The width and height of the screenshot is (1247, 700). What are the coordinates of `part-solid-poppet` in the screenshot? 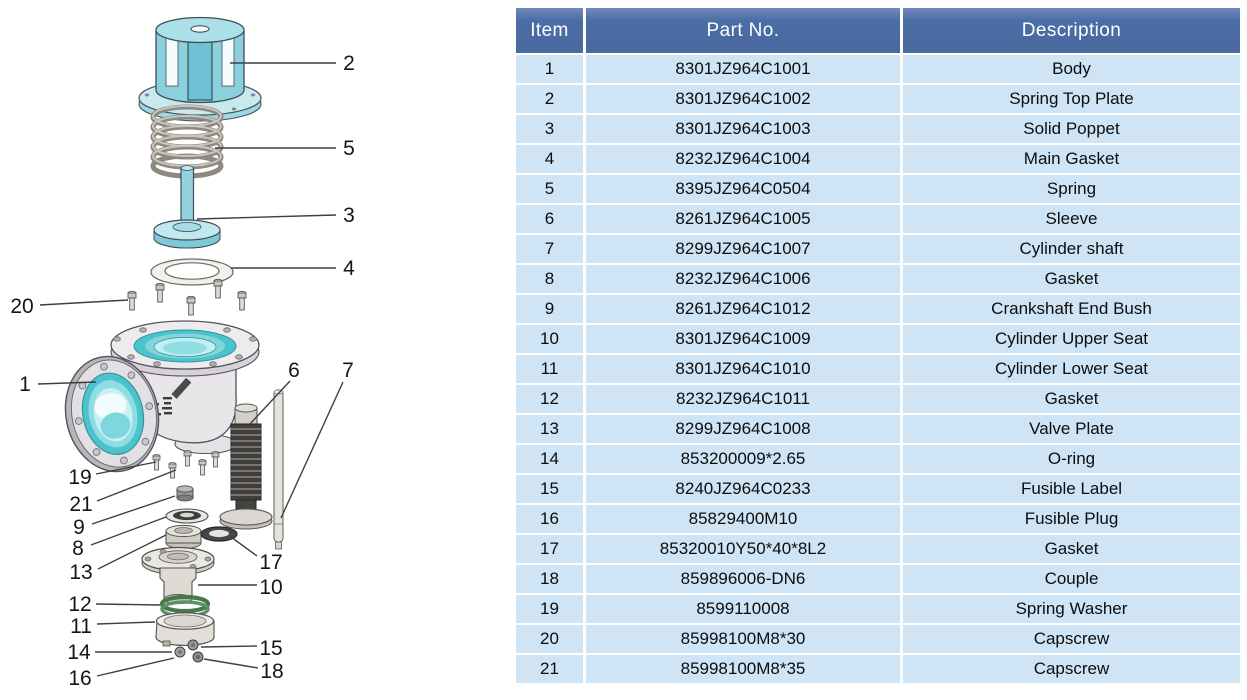 It's located at (187, 207).